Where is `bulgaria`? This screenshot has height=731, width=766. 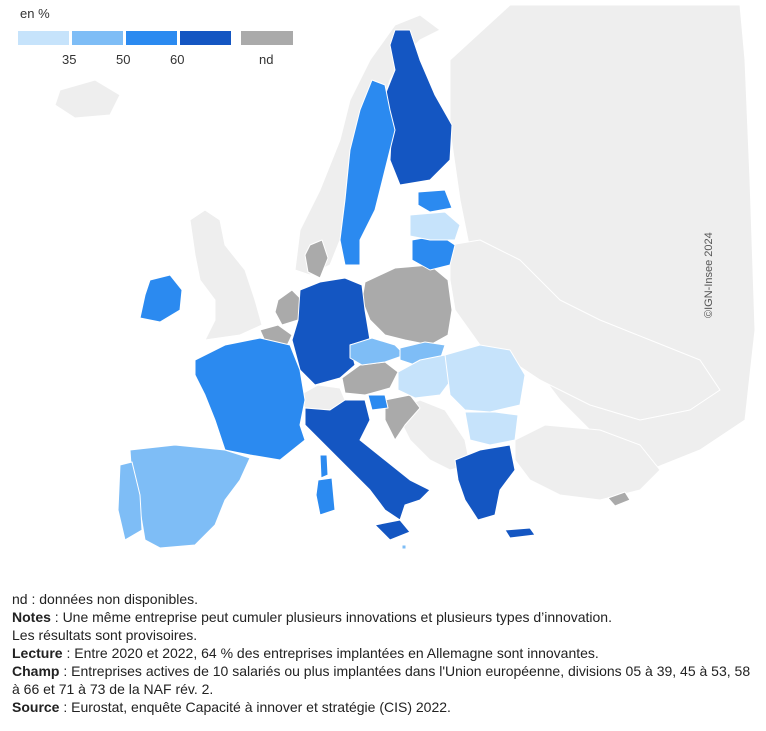 bulgaria is located at coordinates (491, 428).